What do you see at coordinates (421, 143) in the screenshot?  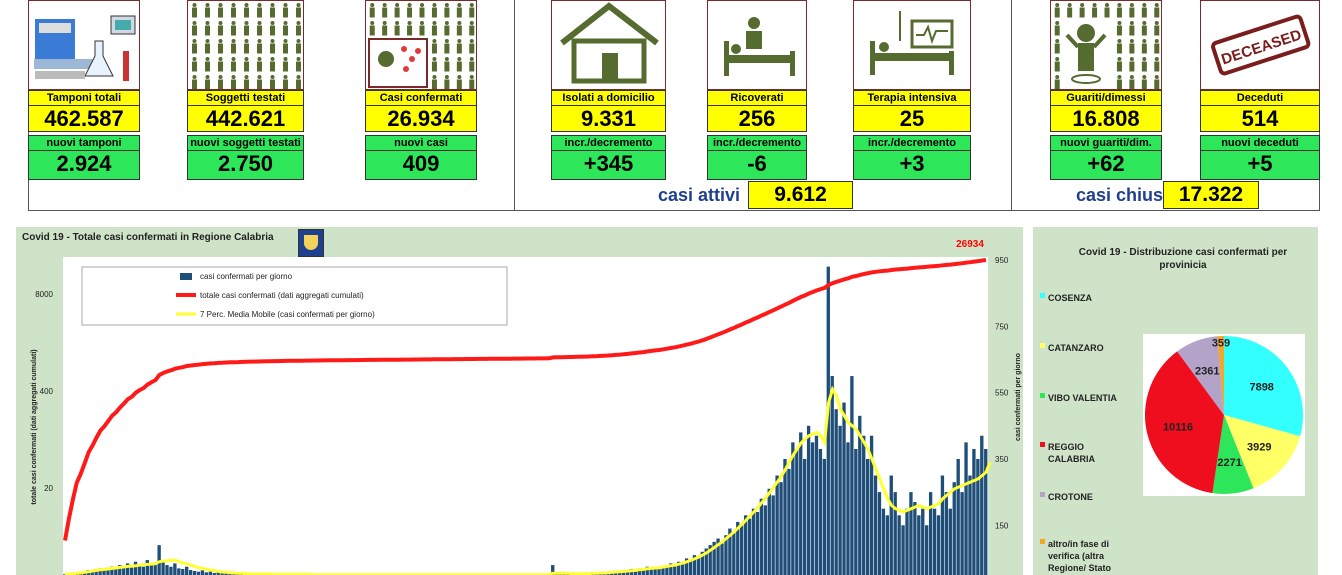 I see `stat-sub-label: nuovi casi` at bounding box center [421, 143].